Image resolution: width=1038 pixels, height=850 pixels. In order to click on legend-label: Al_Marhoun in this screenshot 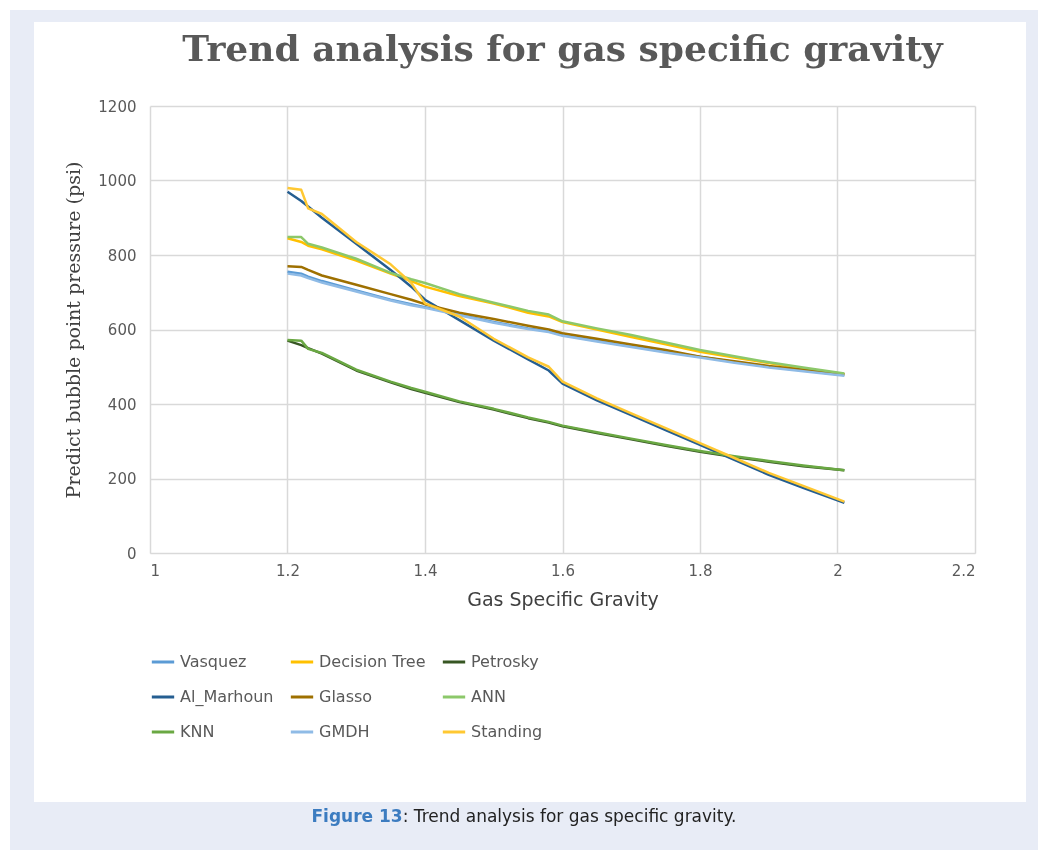, I will do `click(227, 697)`.